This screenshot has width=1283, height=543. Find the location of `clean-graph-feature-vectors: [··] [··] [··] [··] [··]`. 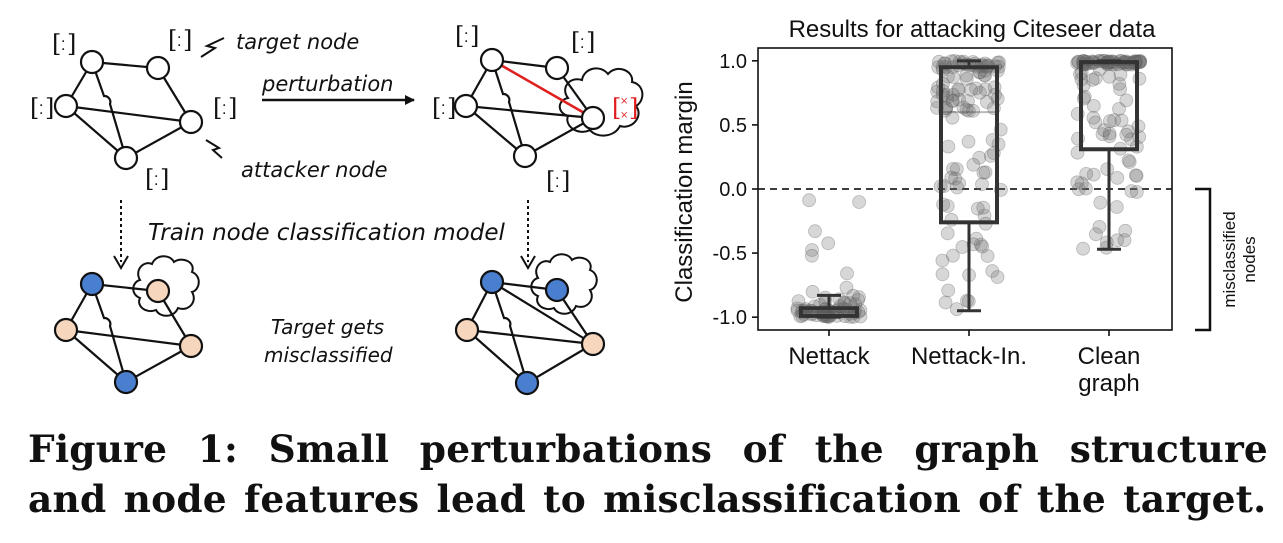

clean-graph-feature-vectors: [··] [··] [··] [··] [··] is located at coordinates (133, 109).